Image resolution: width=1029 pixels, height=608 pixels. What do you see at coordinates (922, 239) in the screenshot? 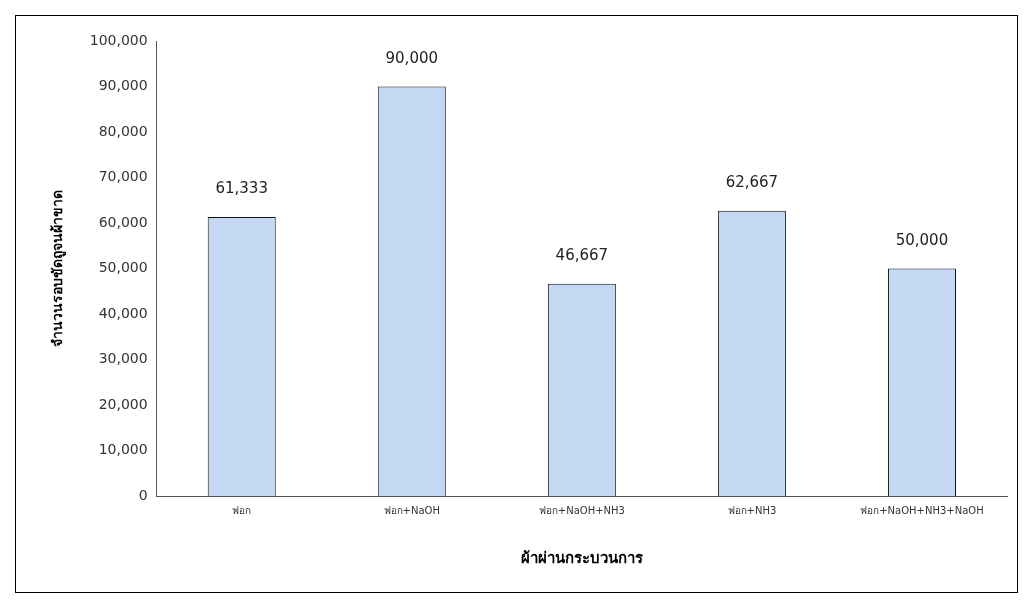
I see `data-label: 50,000` at bounding box center [922, 239].